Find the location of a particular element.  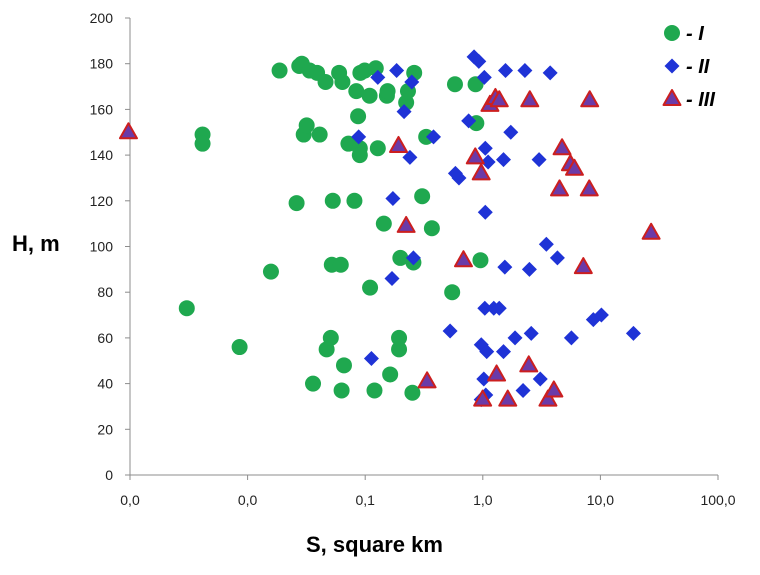

legend-label-3: - III is located at coordinates (700, 100).